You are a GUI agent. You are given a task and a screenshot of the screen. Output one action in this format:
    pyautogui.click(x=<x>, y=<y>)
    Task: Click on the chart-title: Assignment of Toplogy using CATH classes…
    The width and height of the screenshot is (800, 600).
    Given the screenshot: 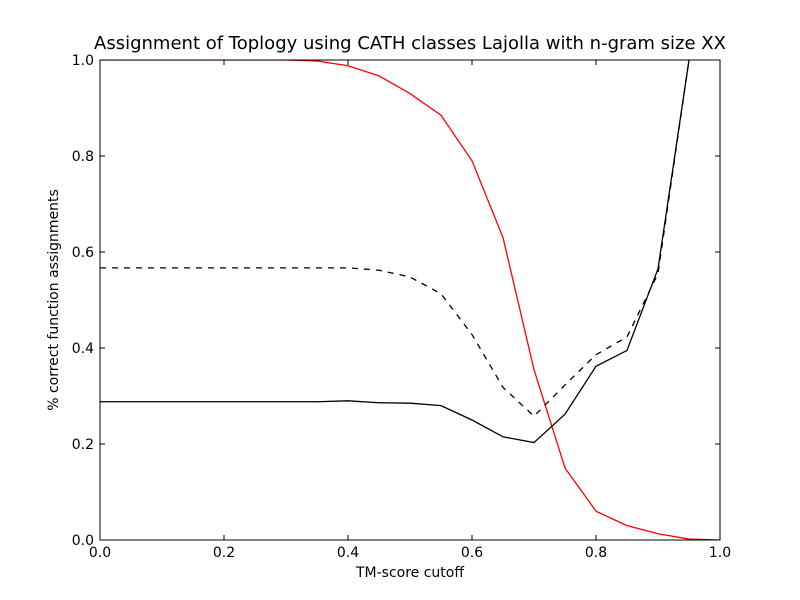 What is the action you would take?
    pyautogui.click(x=410, y=43)
    